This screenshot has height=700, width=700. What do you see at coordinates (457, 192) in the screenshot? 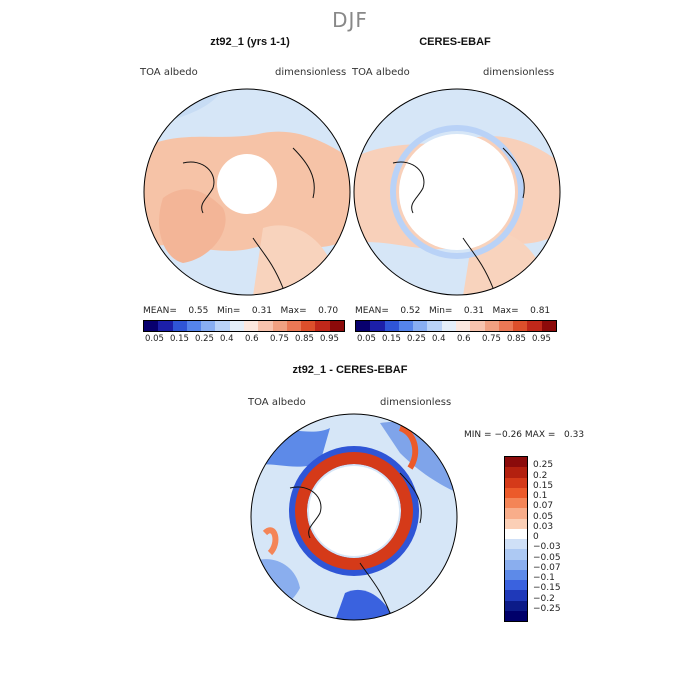
I see `map-obs-albedo` at bounding box center [457, 192].